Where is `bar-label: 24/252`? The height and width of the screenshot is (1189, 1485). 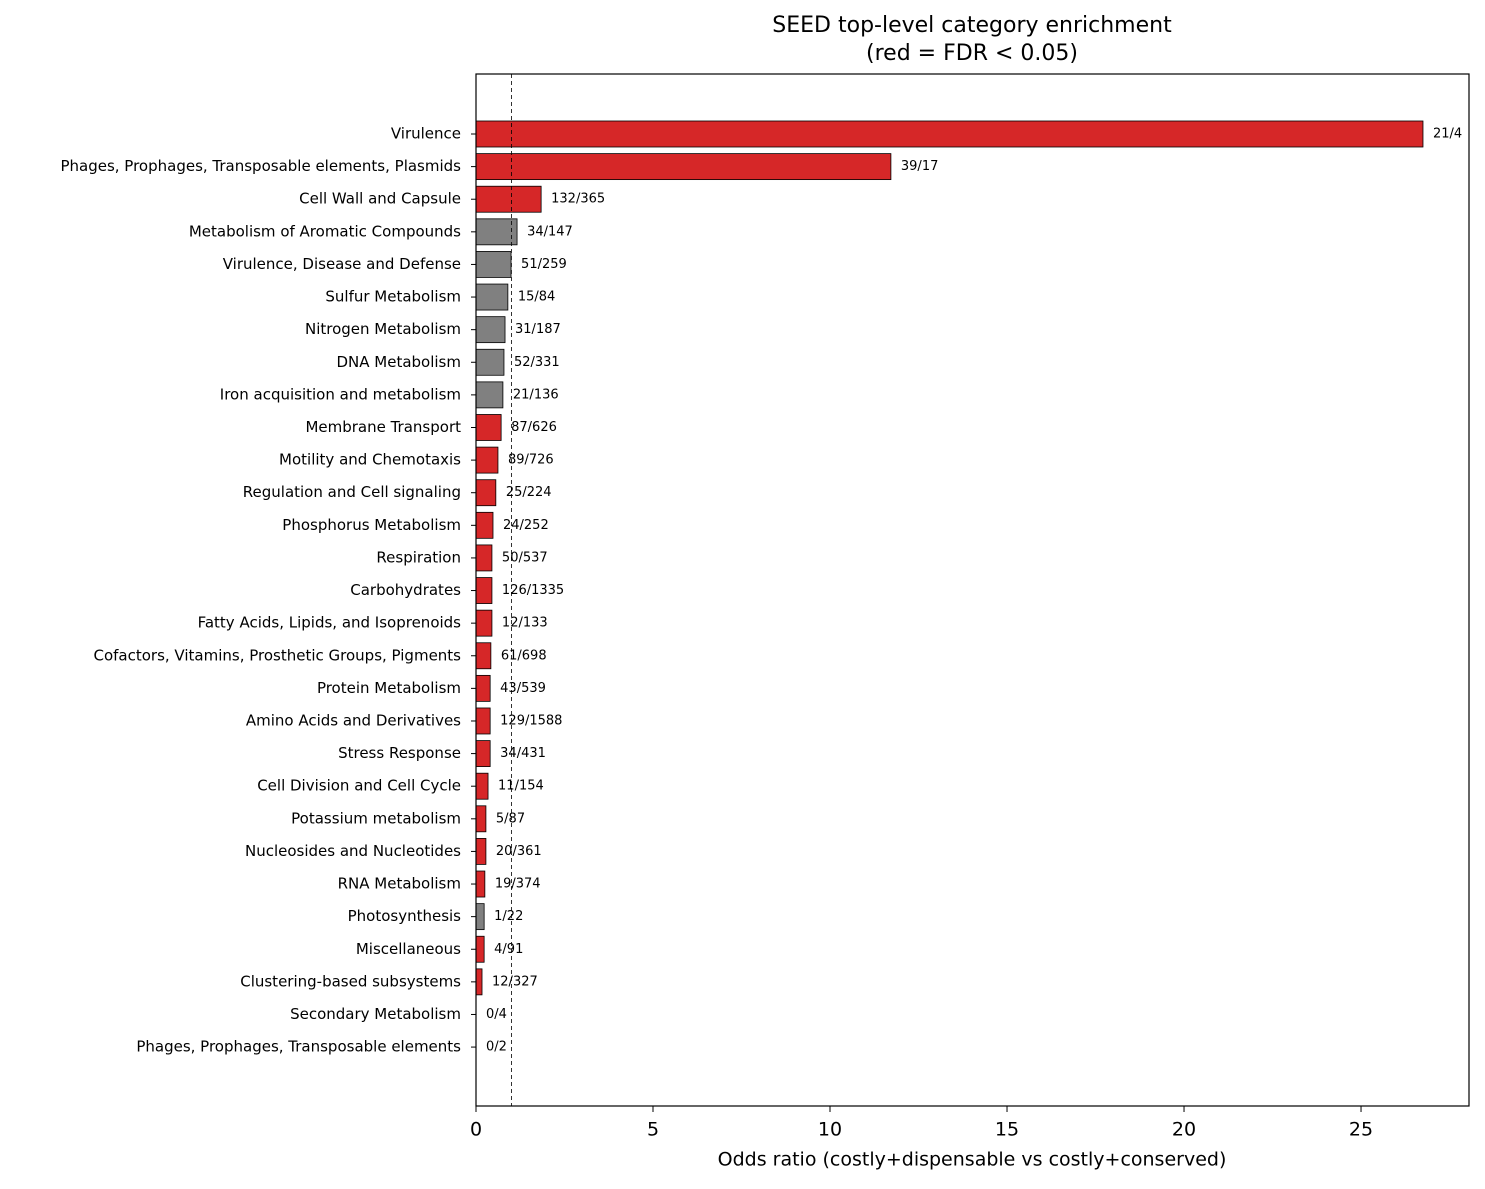 bar-label: 24/252 is located at coordinates (526, 525).